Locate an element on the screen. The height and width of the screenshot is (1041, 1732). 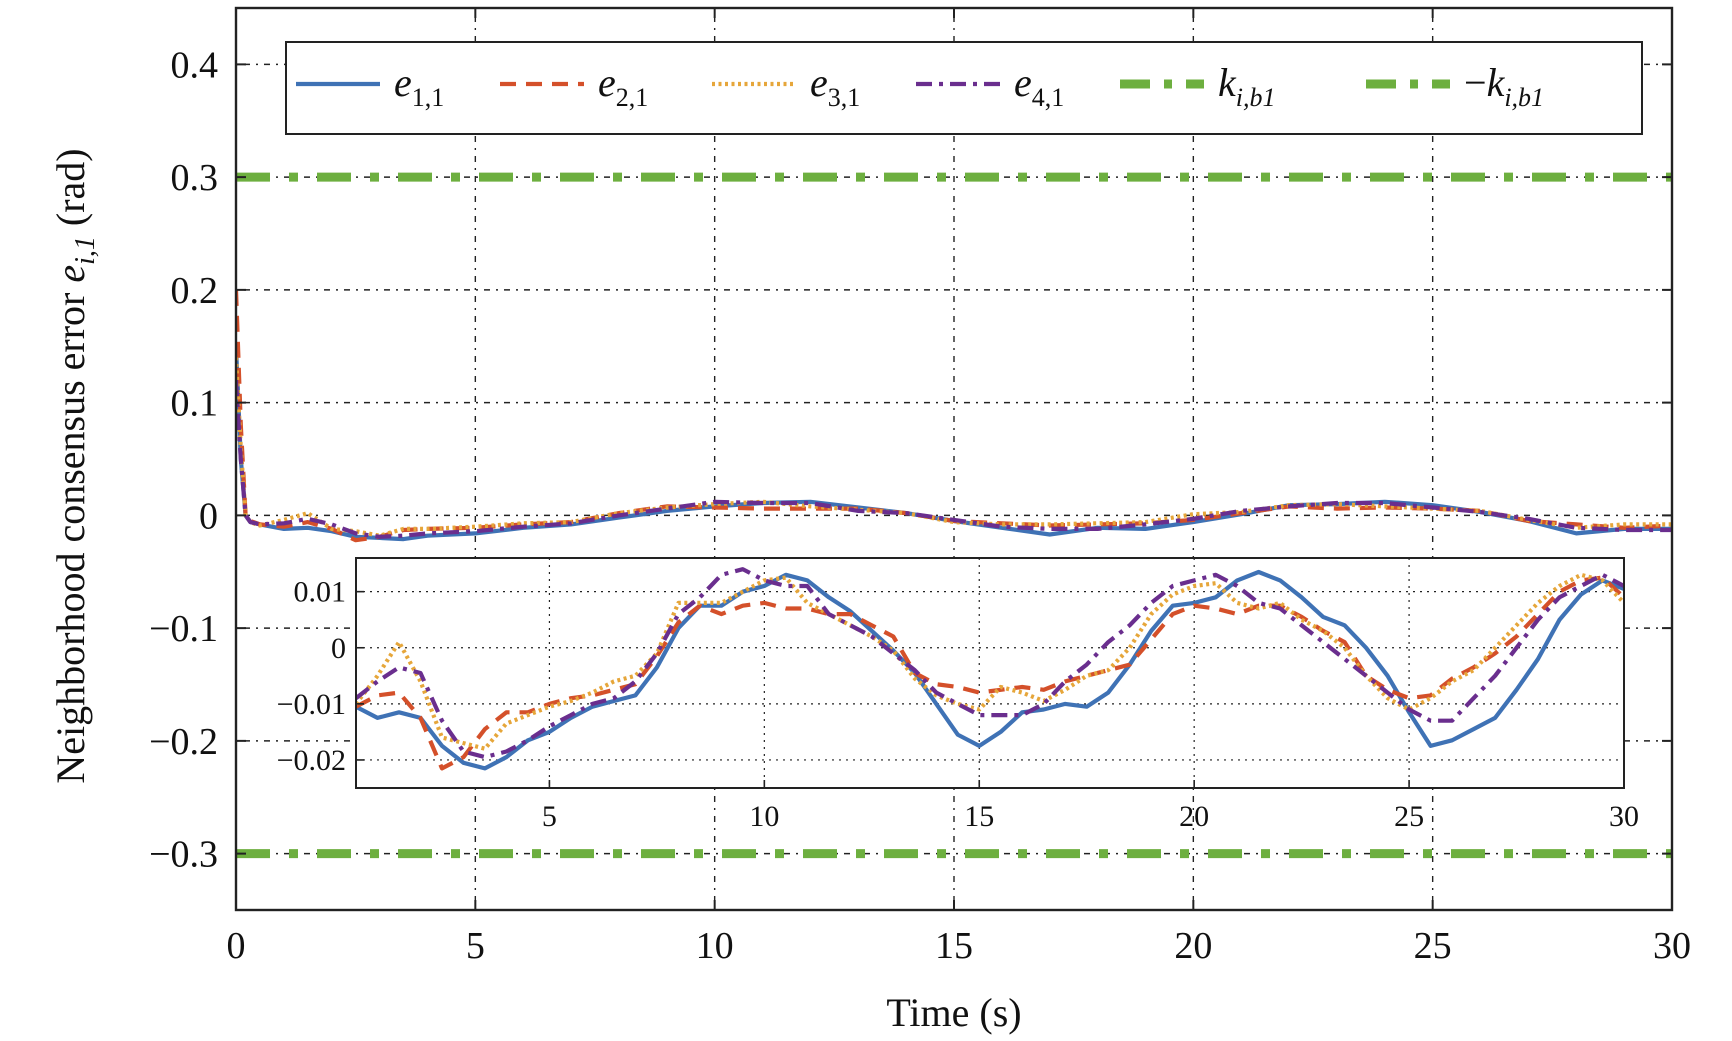
x-axis-label: Time (s) is located at coordinates (953, 1012).